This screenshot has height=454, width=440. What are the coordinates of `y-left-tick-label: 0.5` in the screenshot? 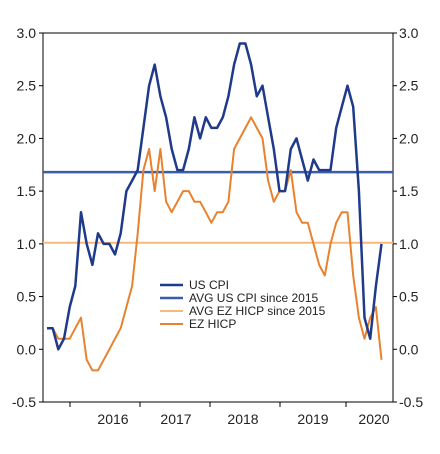 It's located at (27, 297).